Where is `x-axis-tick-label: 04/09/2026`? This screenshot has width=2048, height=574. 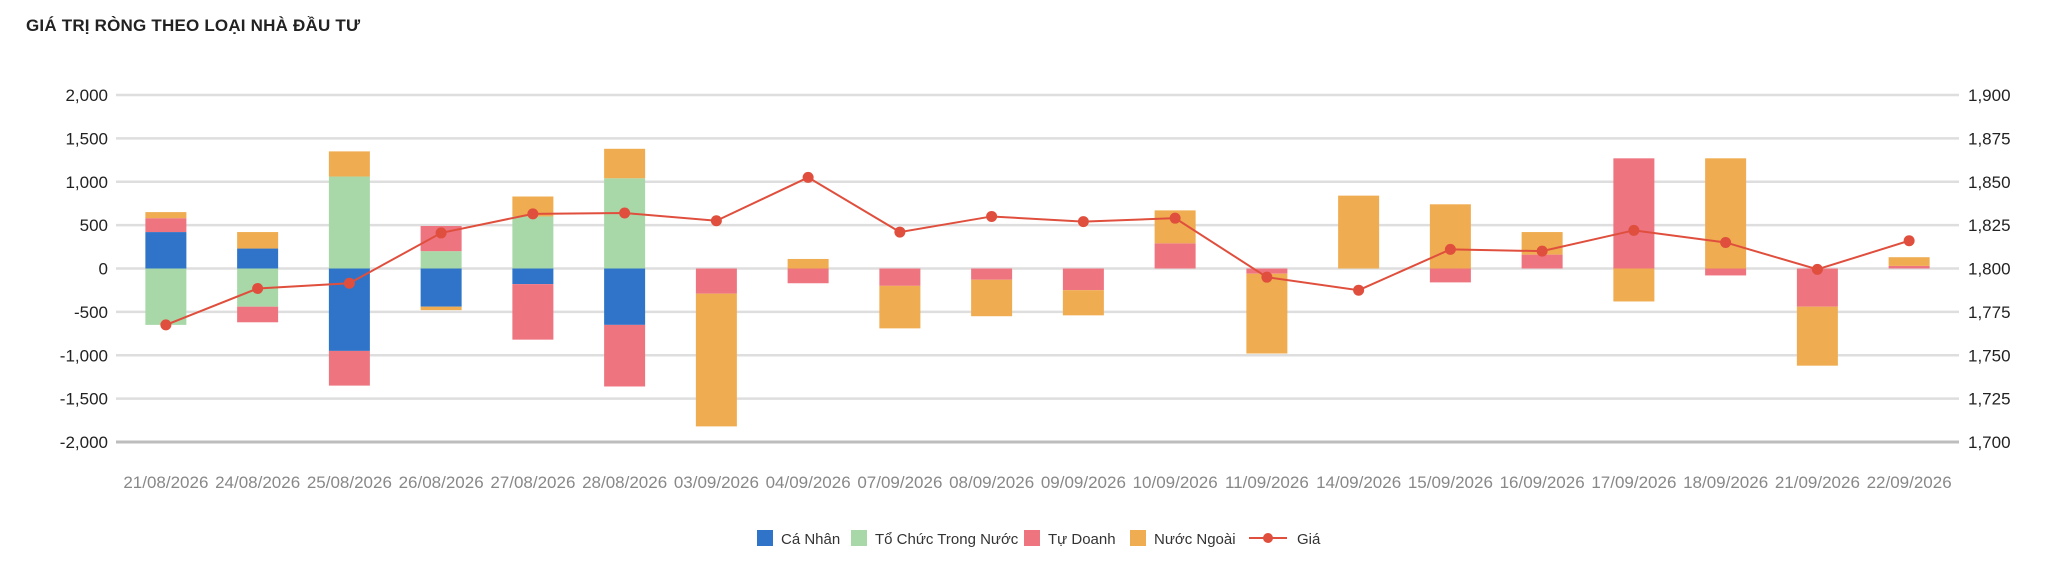
x-axis-tick-label: 04/09/2026 is located at coordinates (808, 482).